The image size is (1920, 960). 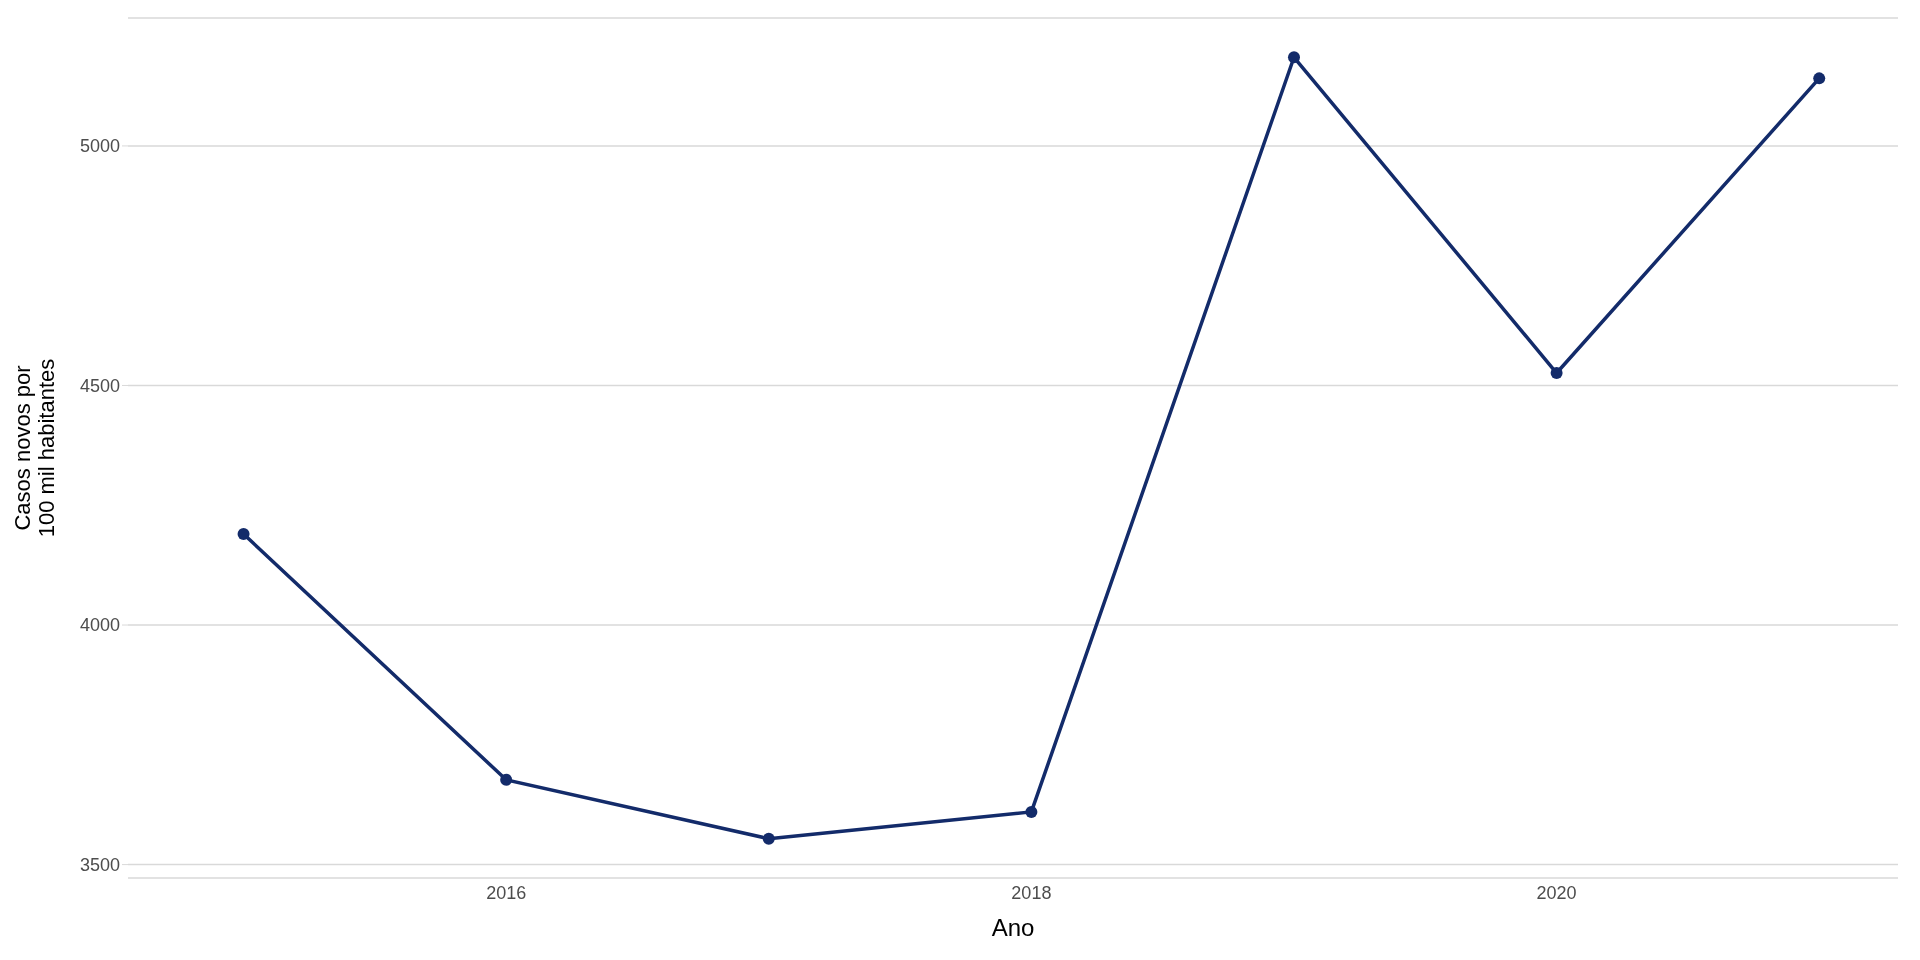 What do you see at coordinates (506, 892) in the screenshot?
I see `x-tick-label: 2016` at bounding box center [506, 892].